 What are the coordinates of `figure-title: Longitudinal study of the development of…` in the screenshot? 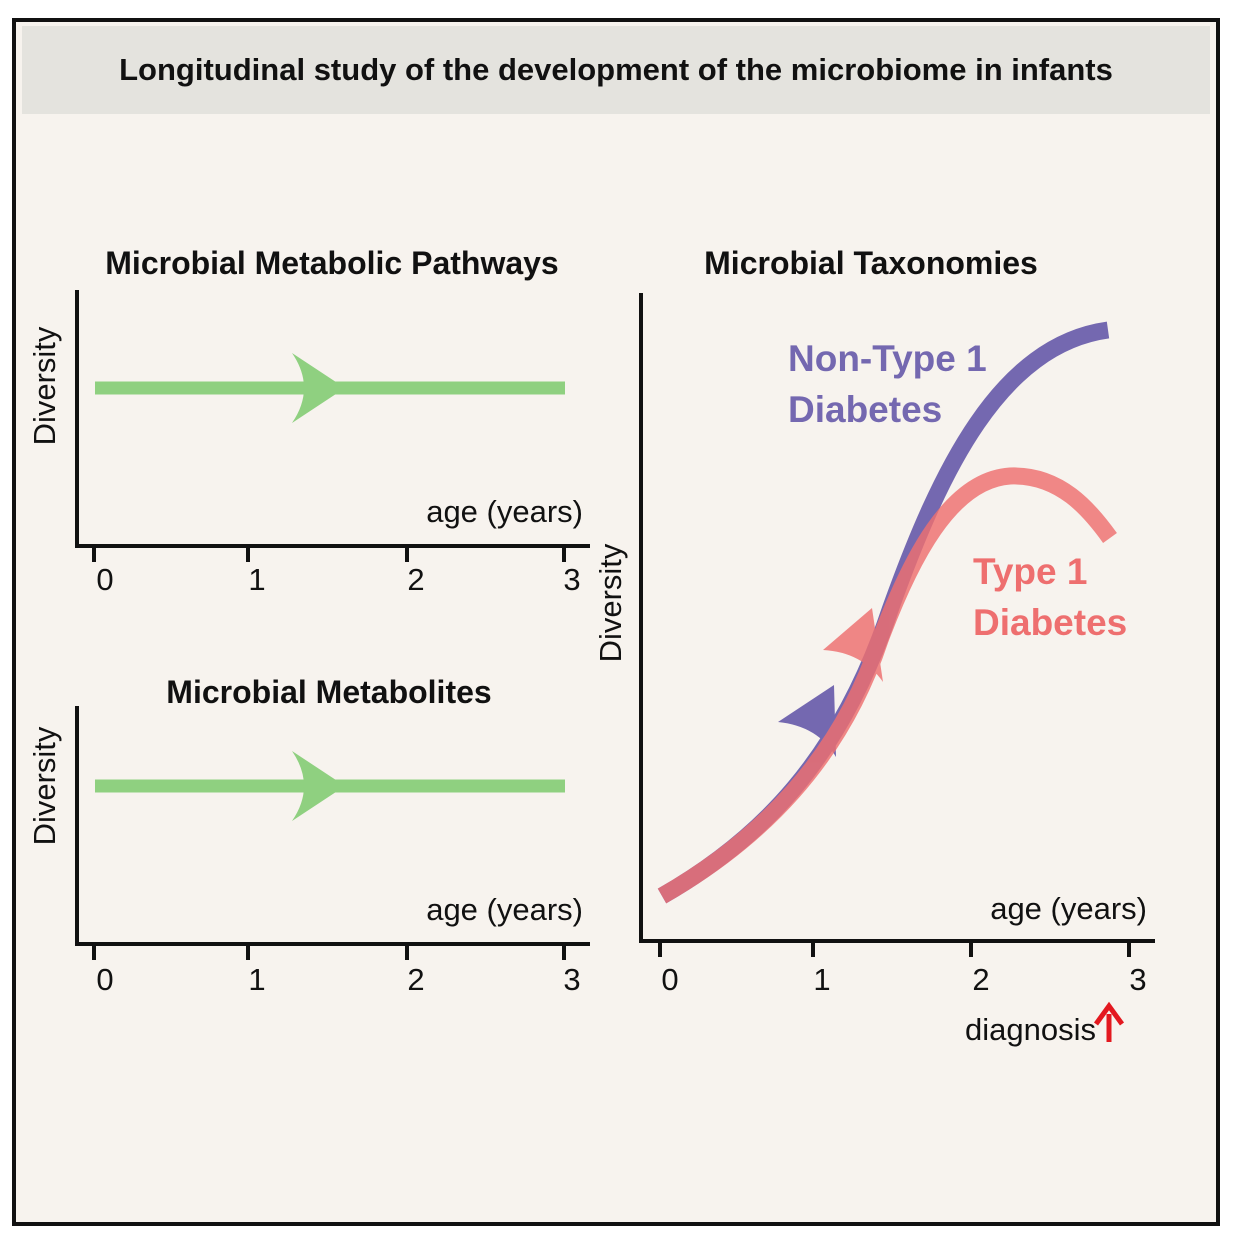 It's located at (616, 69).